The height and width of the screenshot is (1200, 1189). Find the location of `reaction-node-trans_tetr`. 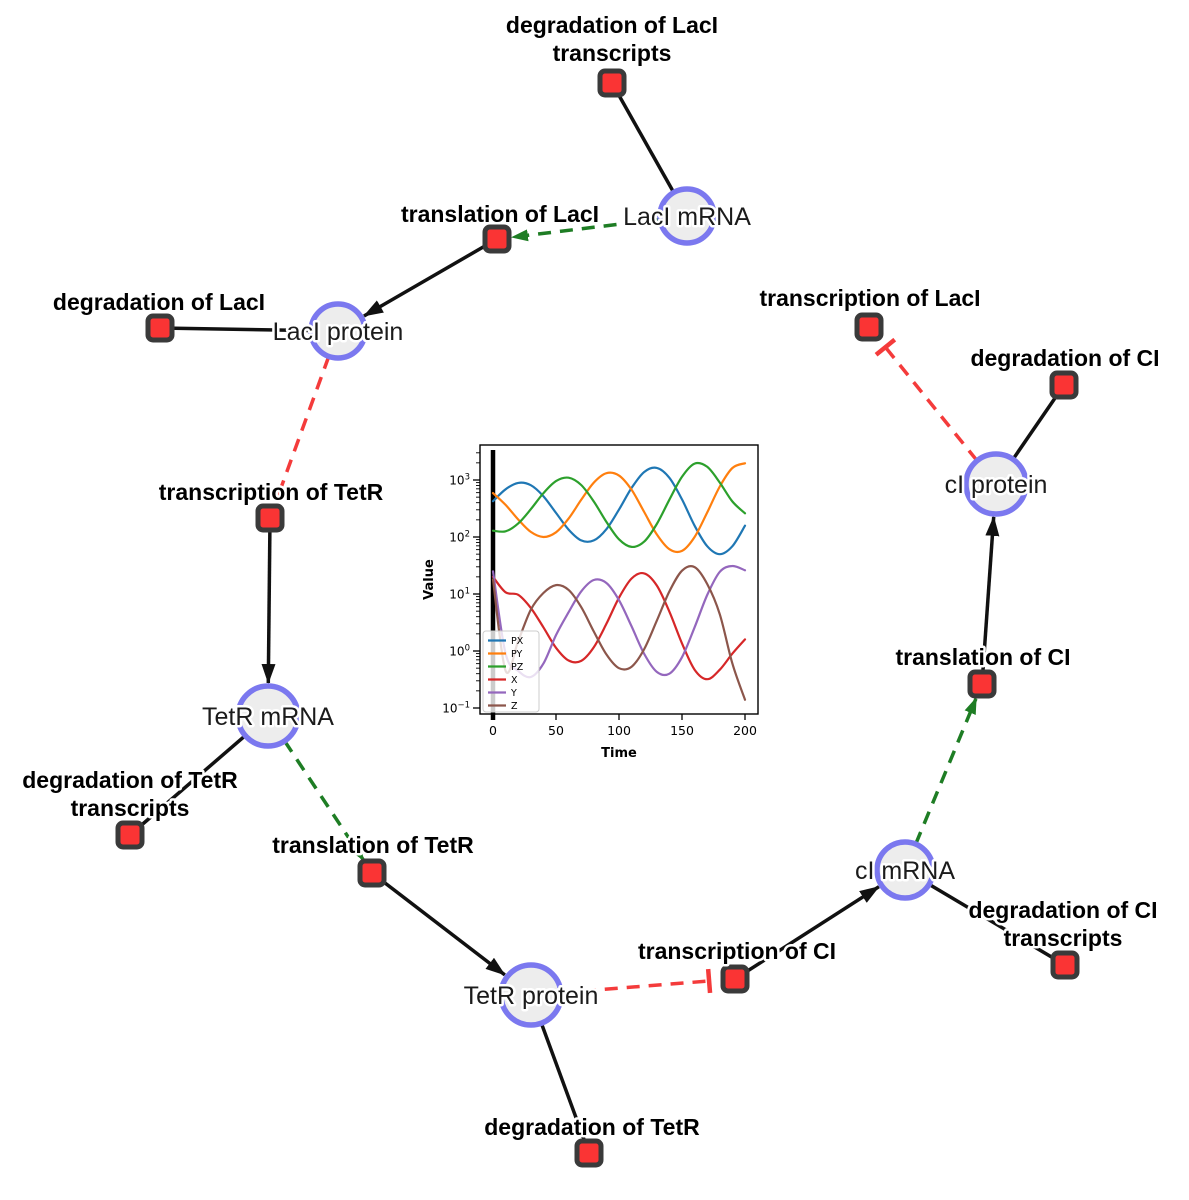

reaction-node-trans_tetr is located at coordinates (372, 873).